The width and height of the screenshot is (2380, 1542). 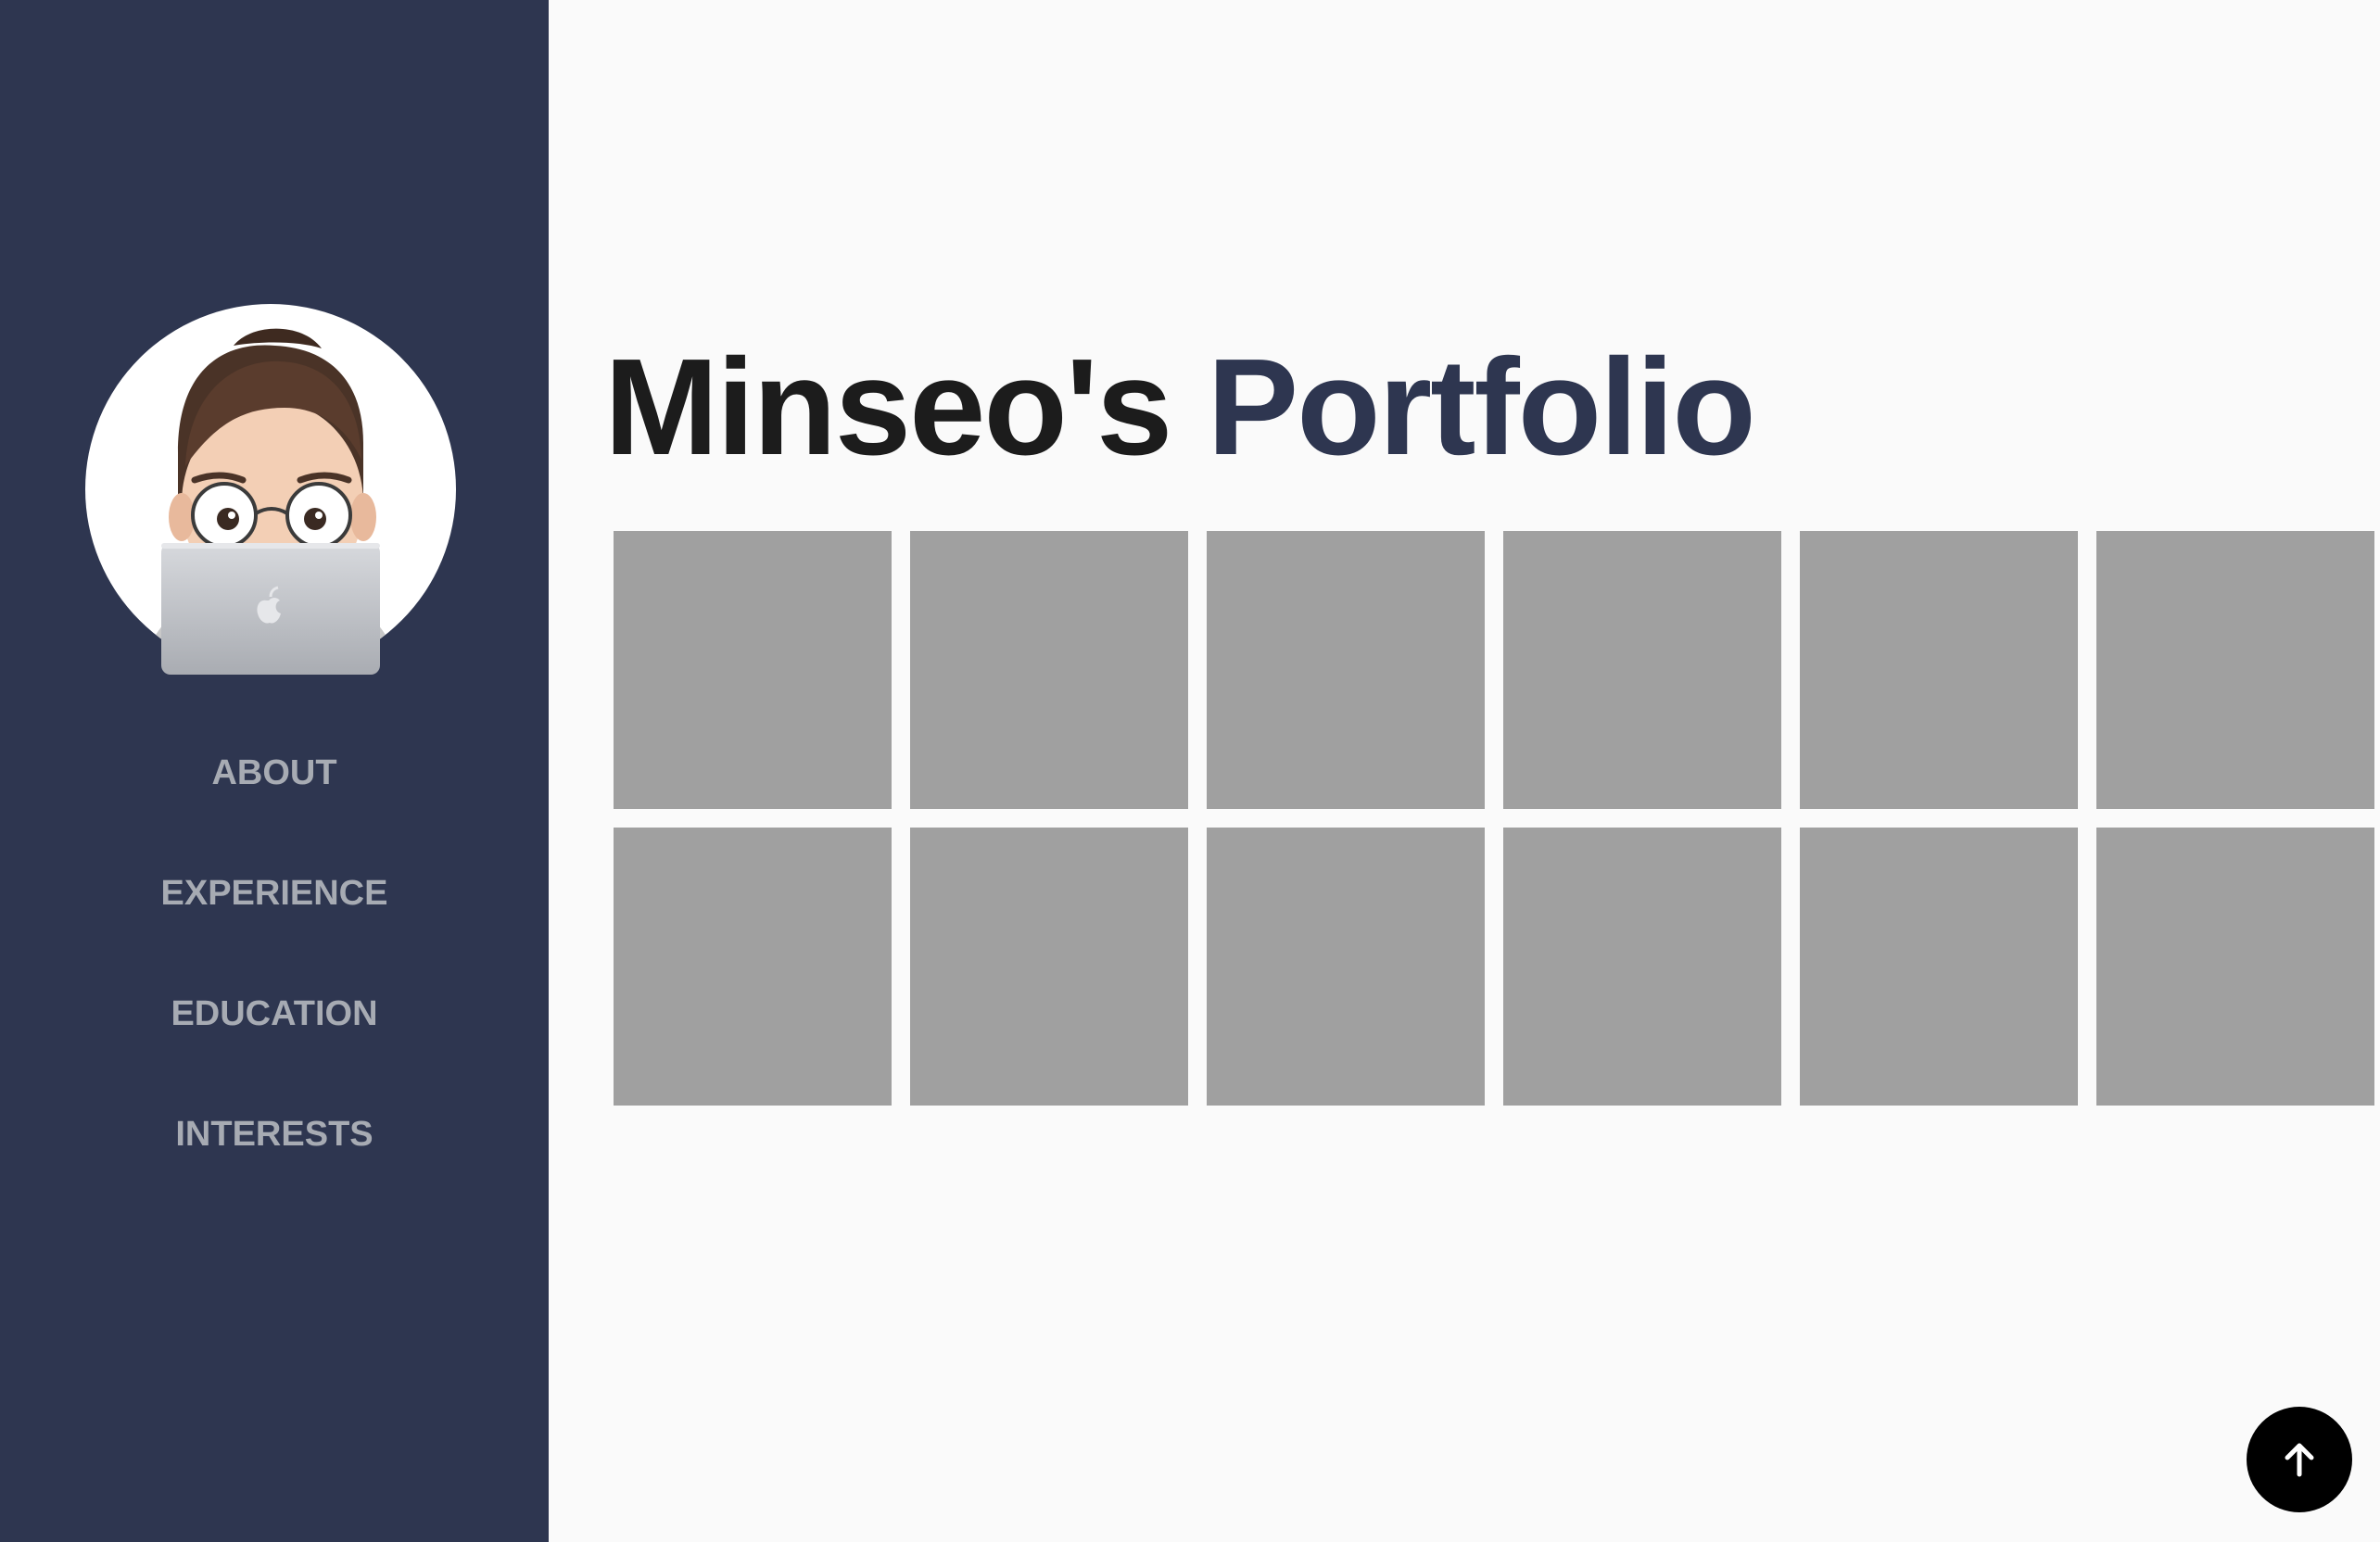 I want to click on arrow-up-icon, so click(x=2299, y=1460).